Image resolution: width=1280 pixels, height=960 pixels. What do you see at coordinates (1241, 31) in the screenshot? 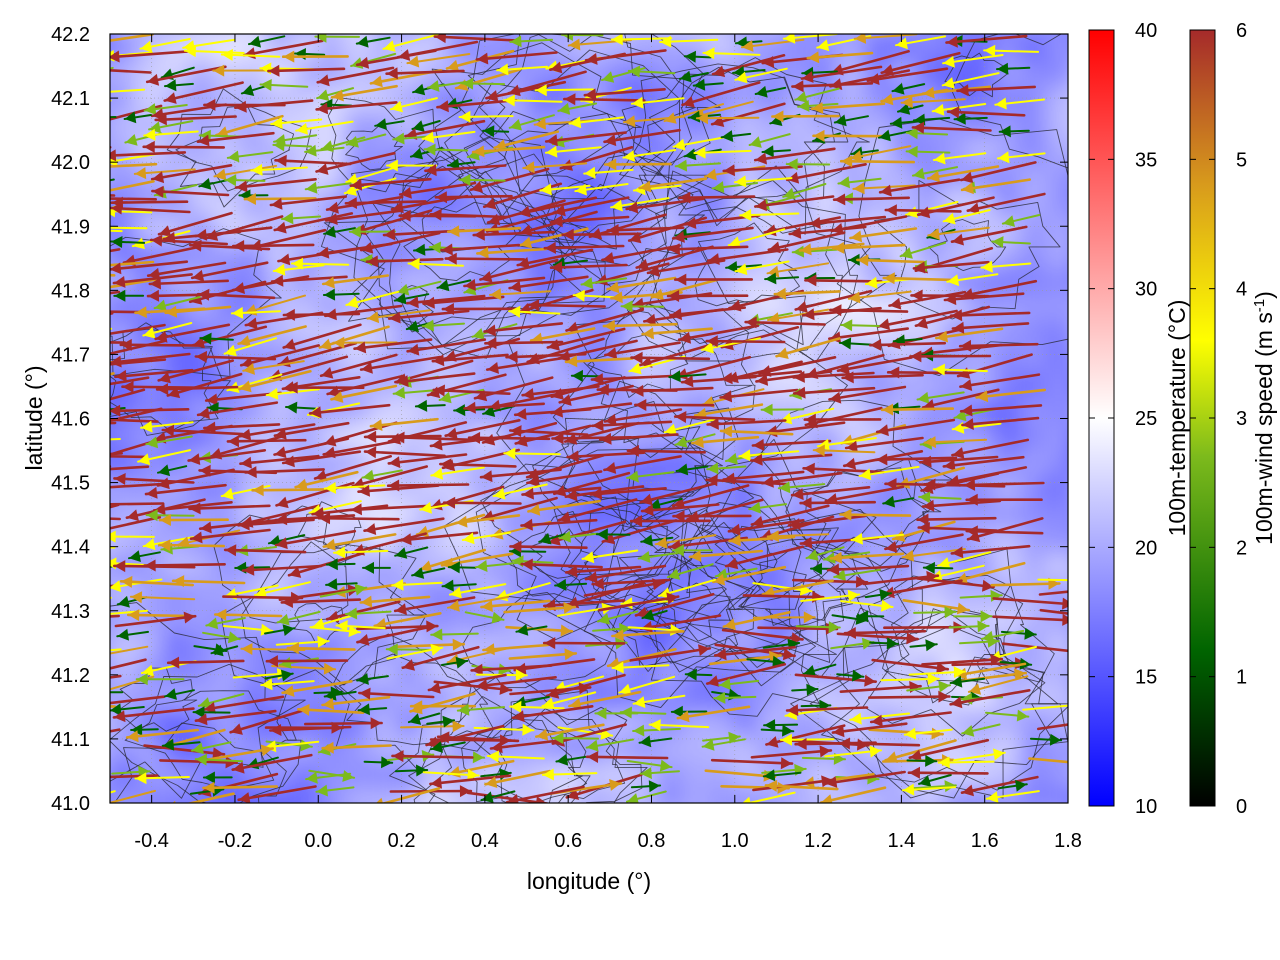
I see `colorbar-tick-label: 6` at bounding box center [1241, 31].